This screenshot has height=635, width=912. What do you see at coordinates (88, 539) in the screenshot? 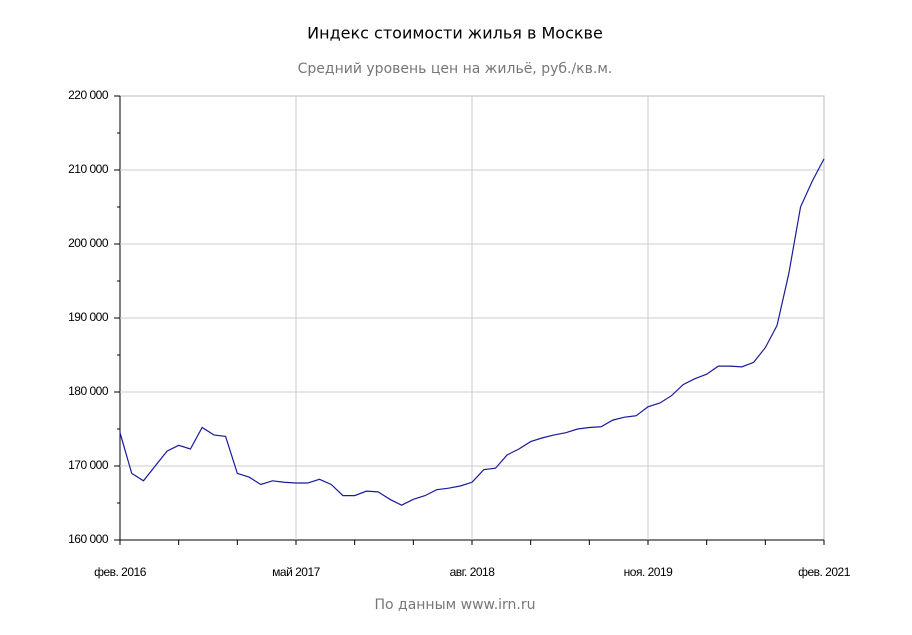
I see `y-tick-label: 160 000` at bounding box center [88, 539].